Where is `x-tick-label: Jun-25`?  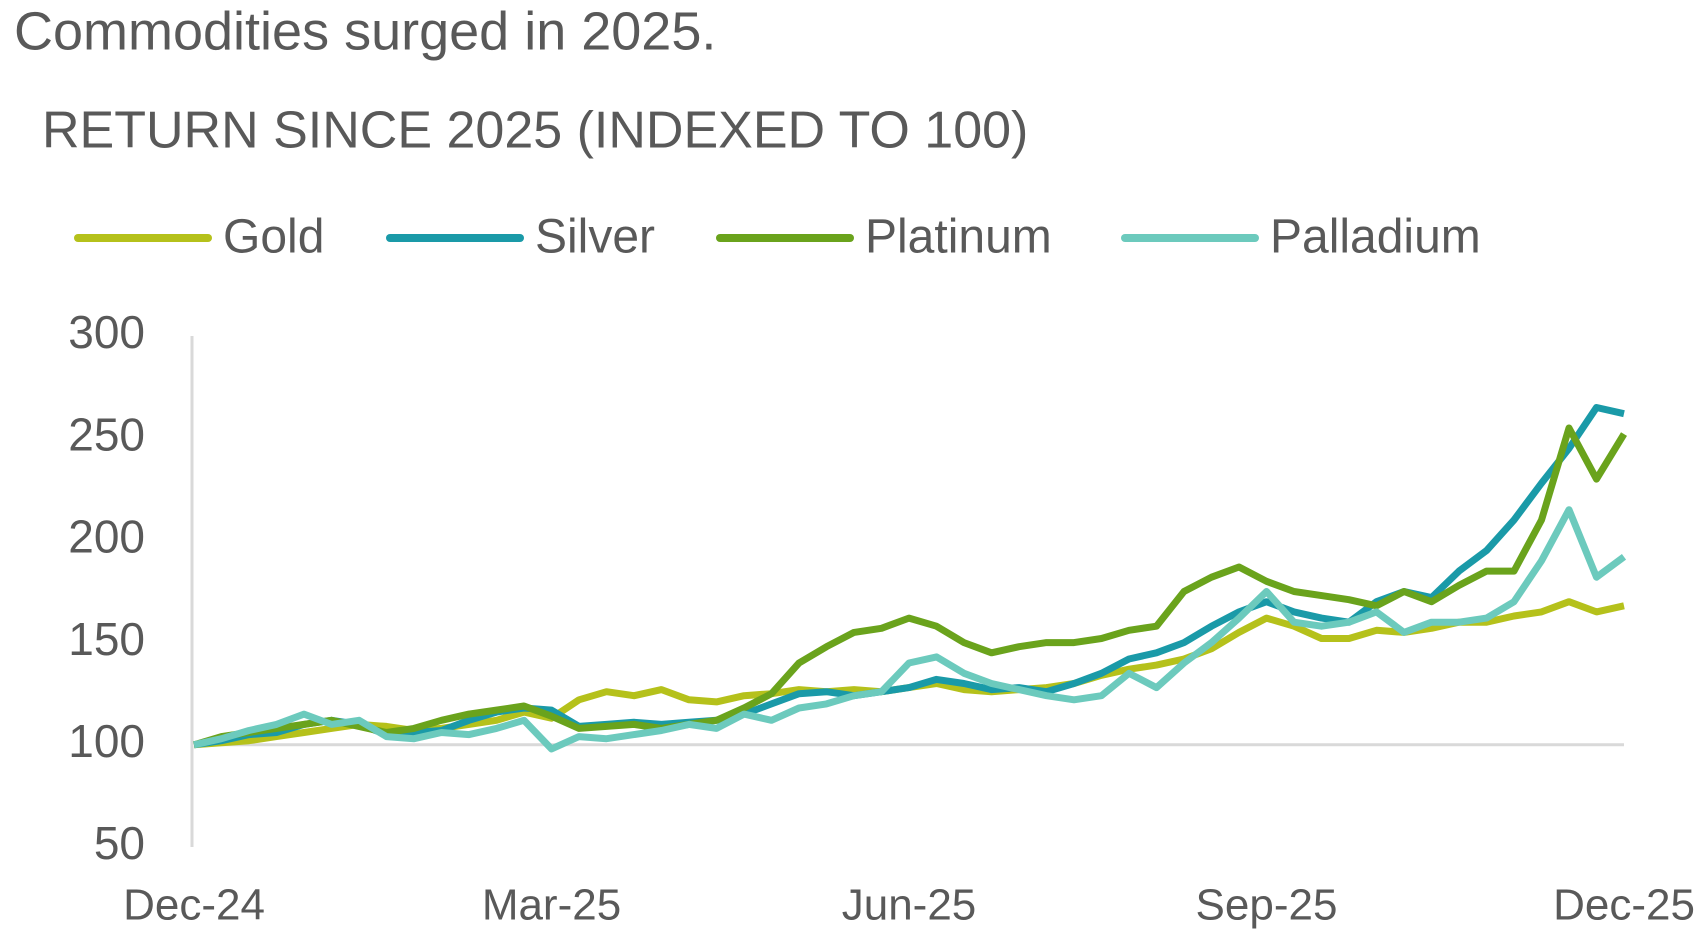 x-tick-label: Jun-25 is located at coordinates (909, 905).